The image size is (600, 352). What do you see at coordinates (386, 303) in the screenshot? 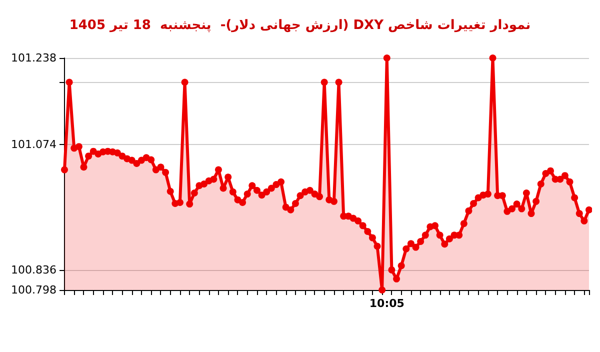
I see `x-tick-label: 10:05` at bounding box center [386, 303].